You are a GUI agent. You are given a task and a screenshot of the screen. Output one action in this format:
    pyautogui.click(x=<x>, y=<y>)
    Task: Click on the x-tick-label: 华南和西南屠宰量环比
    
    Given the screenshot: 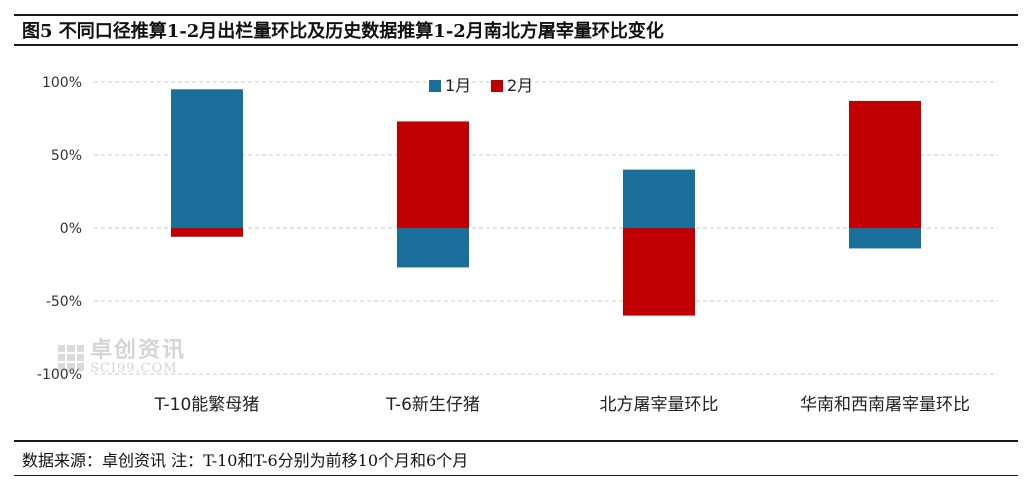 What is the action you would take?
    pyautogui.click(x=885, y=405)
    